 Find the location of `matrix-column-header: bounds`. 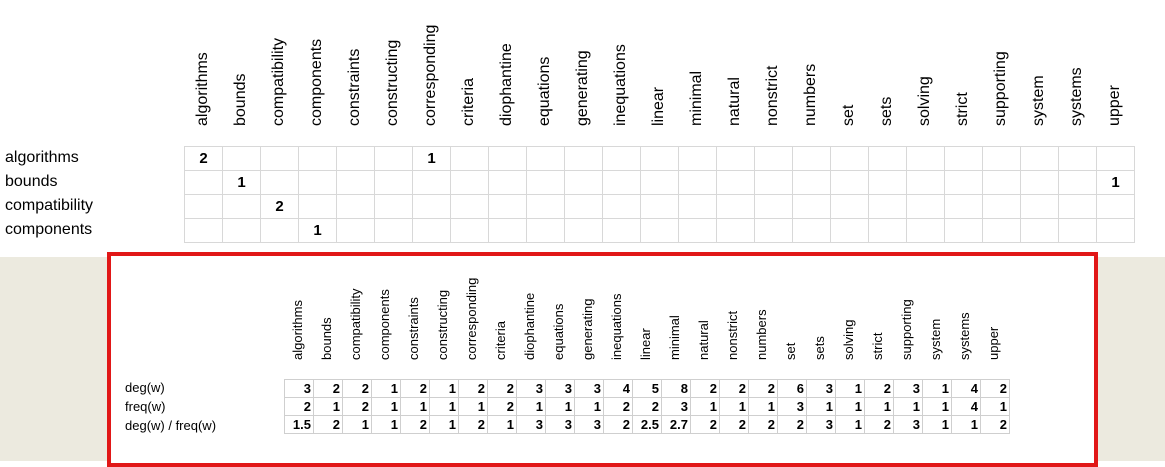

matrix-column-header: bounds is located at coordinates (241, 73).